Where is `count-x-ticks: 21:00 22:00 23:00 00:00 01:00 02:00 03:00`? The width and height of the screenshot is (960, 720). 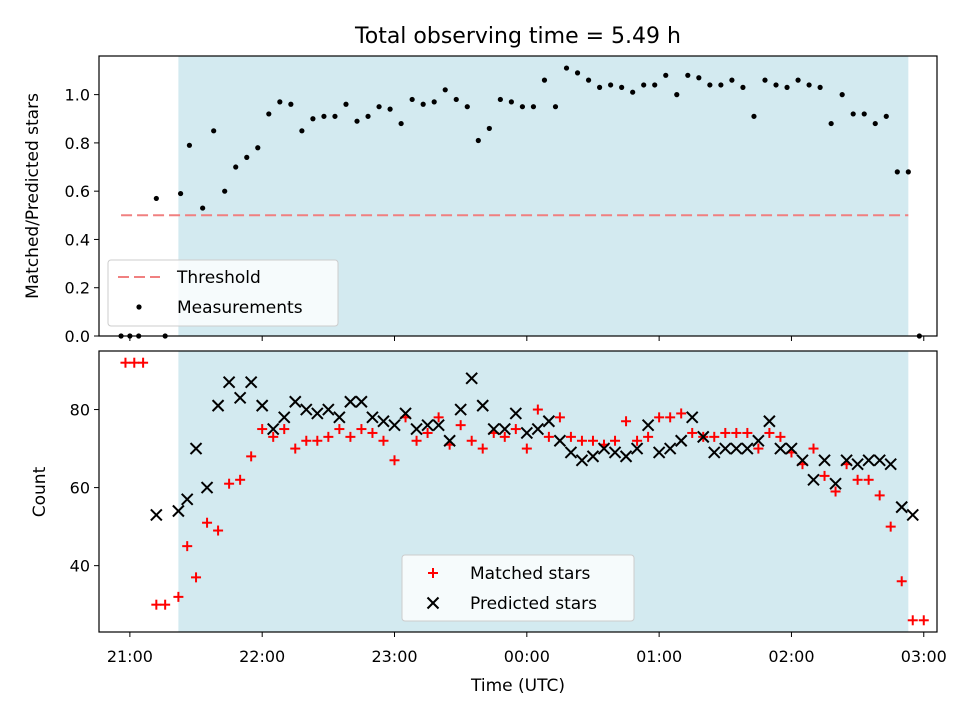
count-x-ticks: 21:00 22:00 23:00 00:00 01:00 02:00 03:00 is located at coordinates (527, 649).